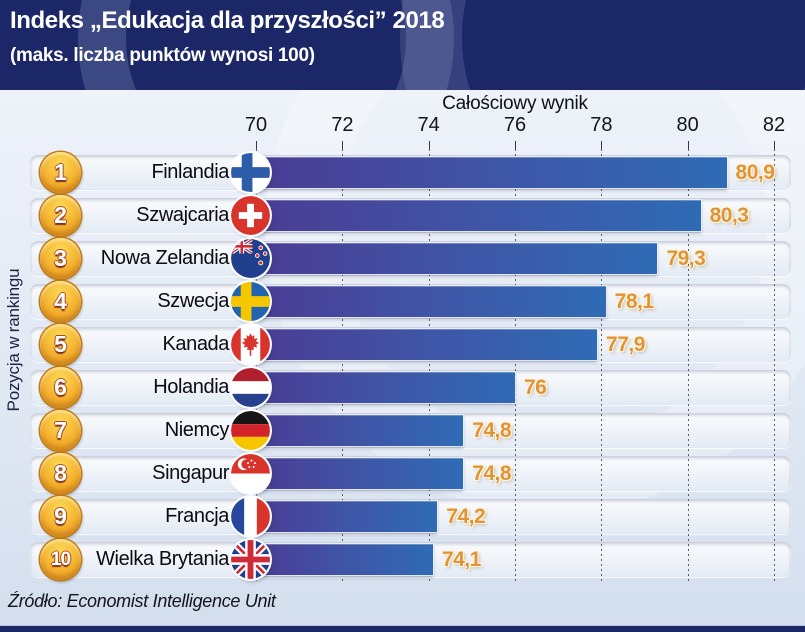  I want to click on fr-flag-icon, so click(250, 516).